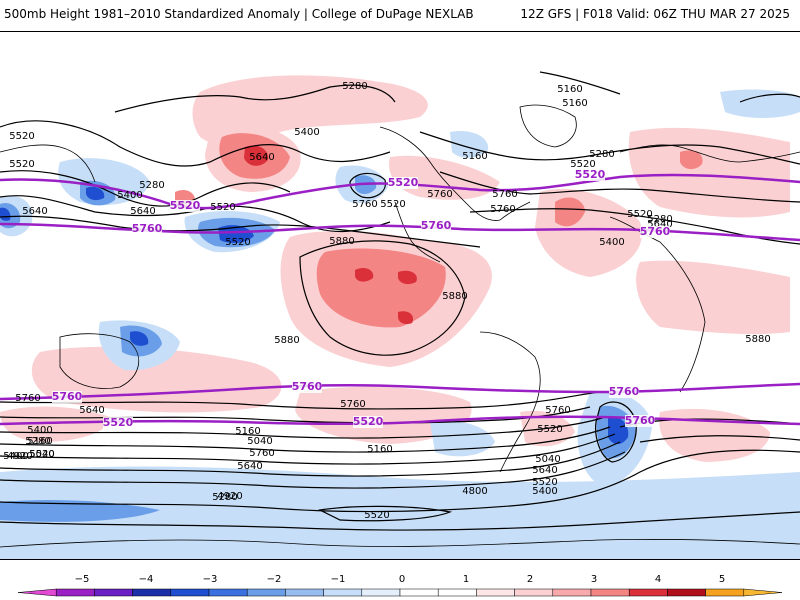 The image size is (800, 600). I want to click on antarctica-coast, so click(400, 543).